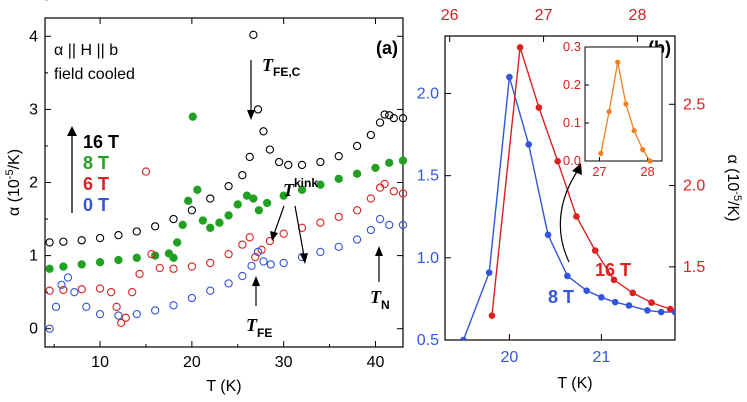 This screenshot has height=402, width=747. I want to click on legend-arrow-head, so click(72, 131).